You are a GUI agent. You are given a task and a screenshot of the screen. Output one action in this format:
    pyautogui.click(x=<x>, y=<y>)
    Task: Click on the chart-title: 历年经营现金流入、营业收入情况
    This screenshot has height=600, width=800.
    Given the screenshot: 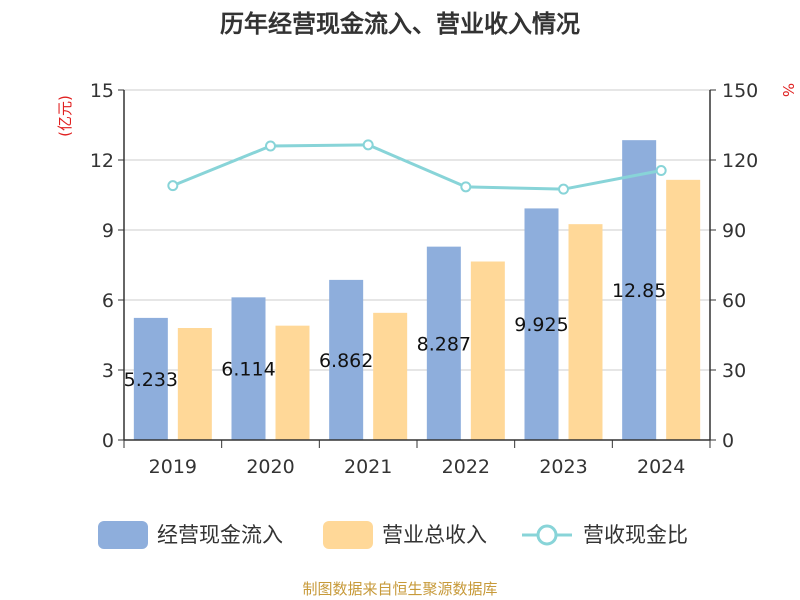 What is the action you would take?
    pyautogui.click(x=400, y=24)
    